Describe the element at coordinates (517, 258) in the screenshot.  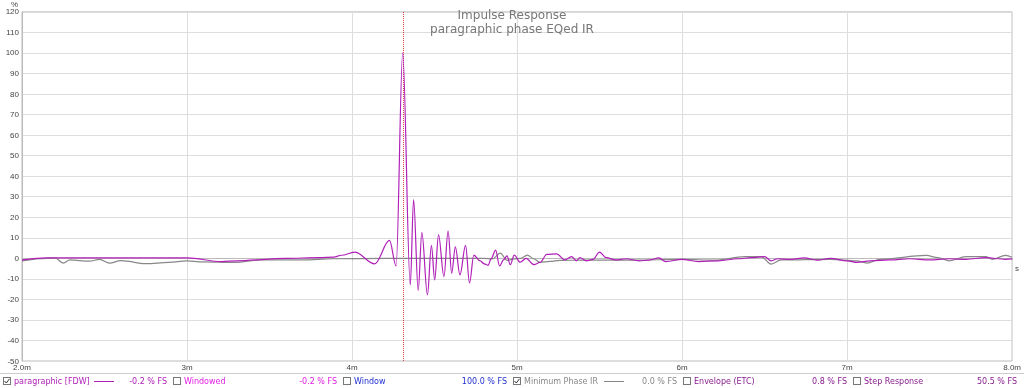
I see `line-series` at that location.